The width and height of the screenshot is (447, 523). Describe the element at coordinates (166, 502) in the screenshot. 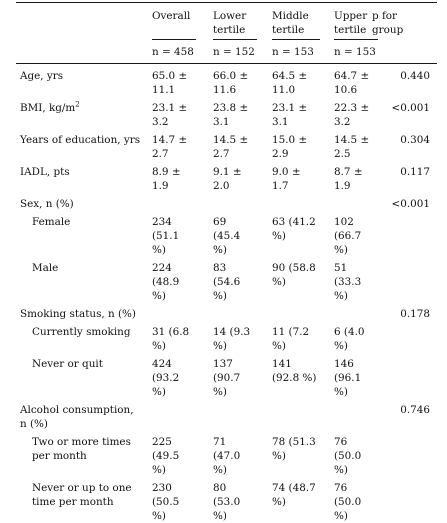

I see `cell-overall: (50.5` at that location.